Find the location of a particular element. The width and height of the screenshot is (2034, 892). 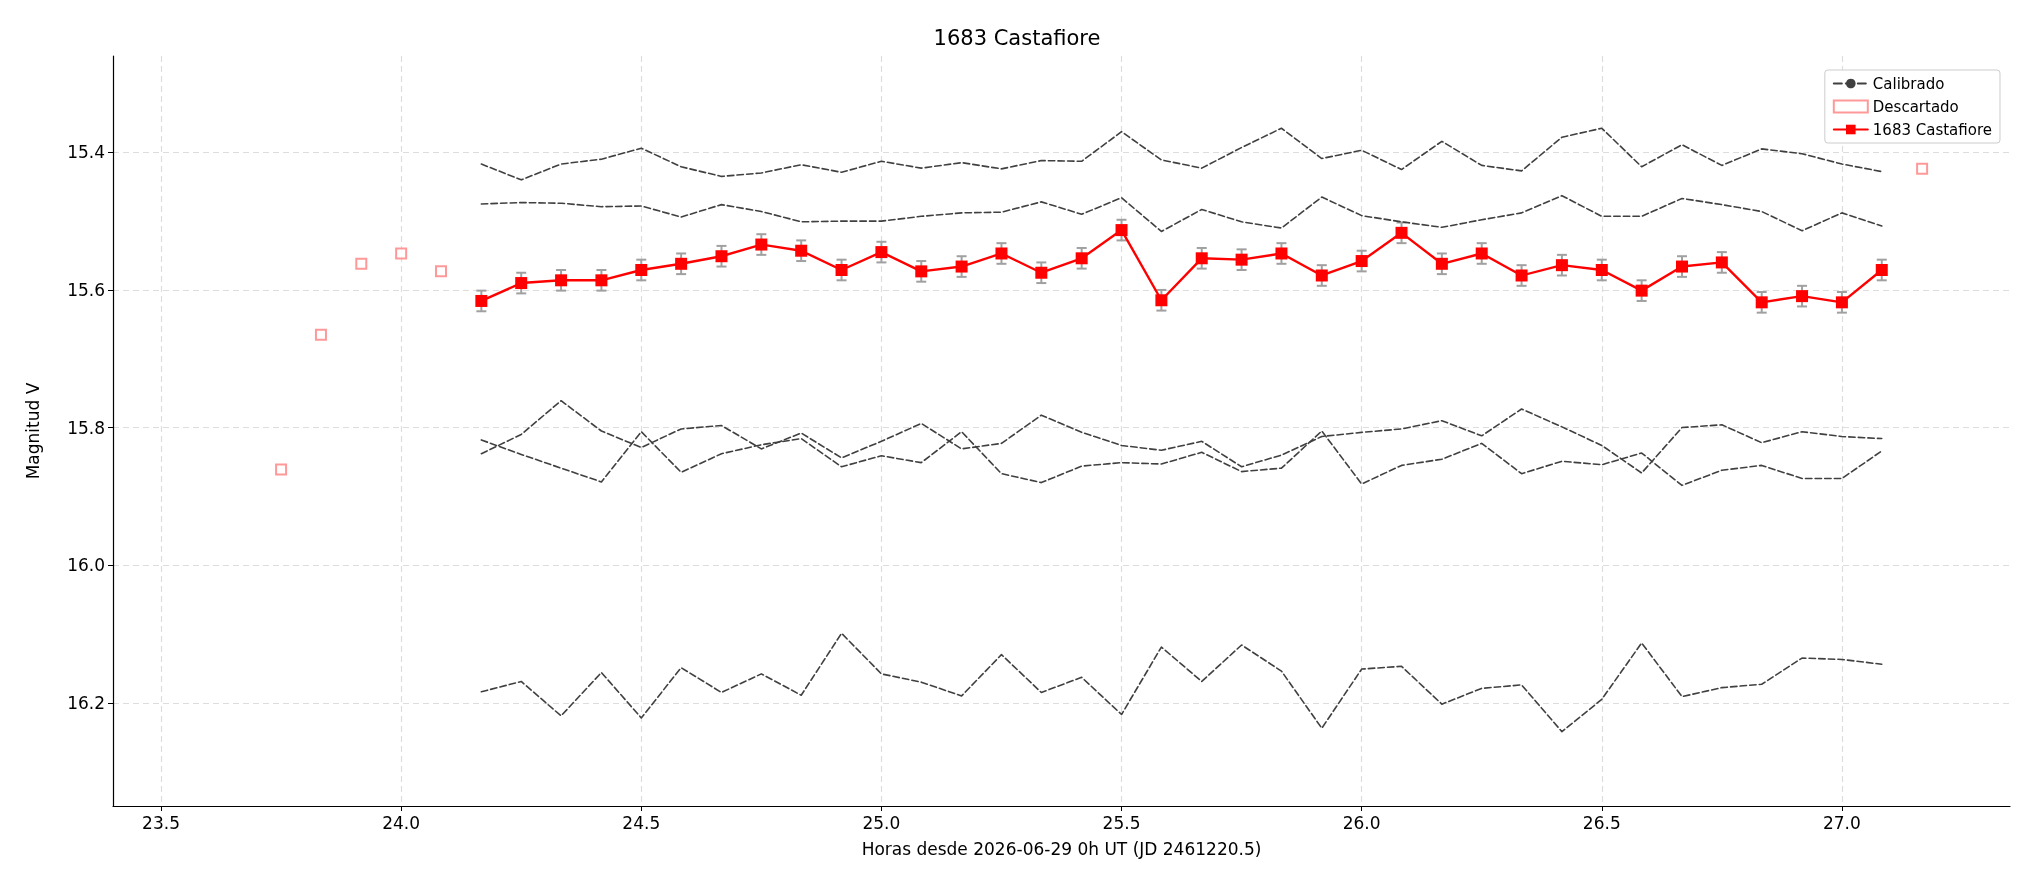

y-tick-label: 15.6 is located at coordinates (86, 289).